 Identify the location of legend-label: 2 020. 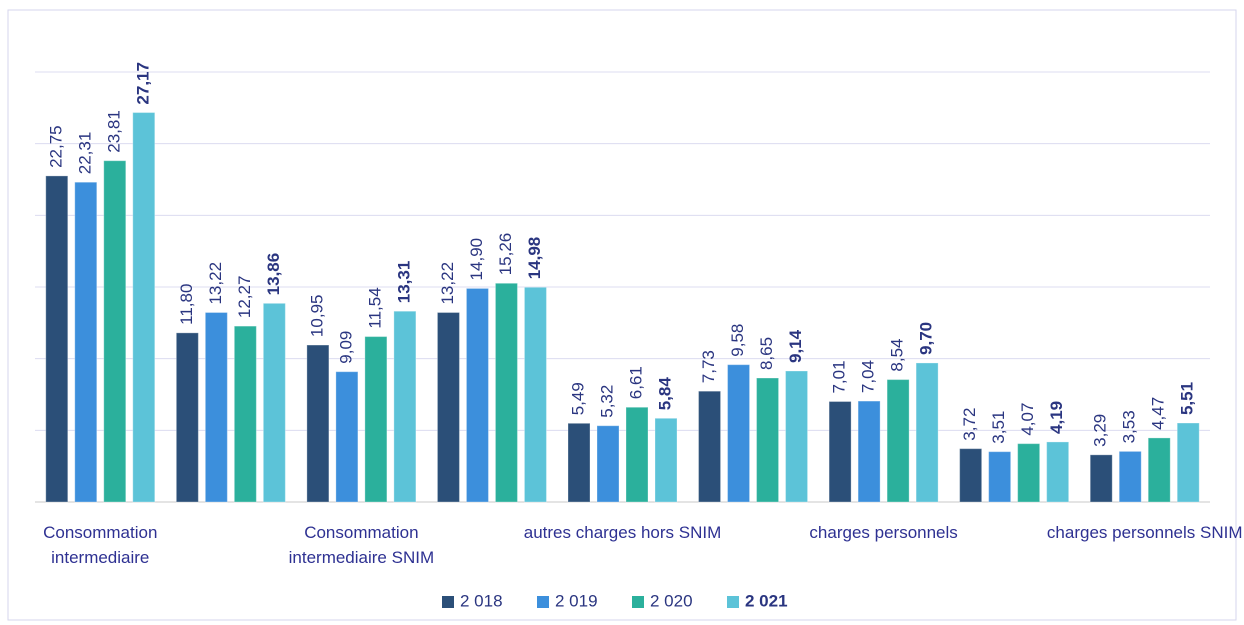
(671, 600).